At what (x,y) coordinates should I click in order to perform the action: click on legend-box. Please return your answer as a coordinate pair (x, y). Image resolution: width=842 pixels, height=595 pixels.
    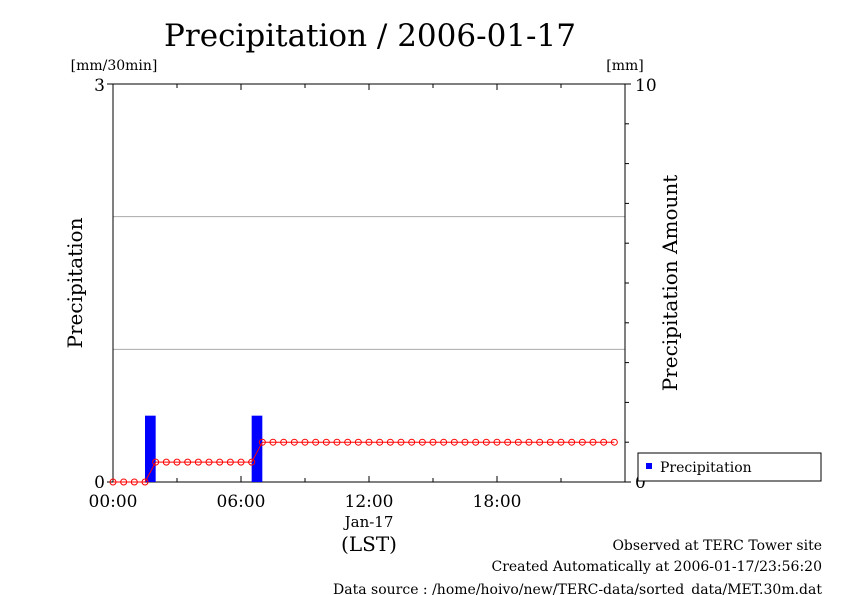
    Looking at the image, I should click on (729, 467).